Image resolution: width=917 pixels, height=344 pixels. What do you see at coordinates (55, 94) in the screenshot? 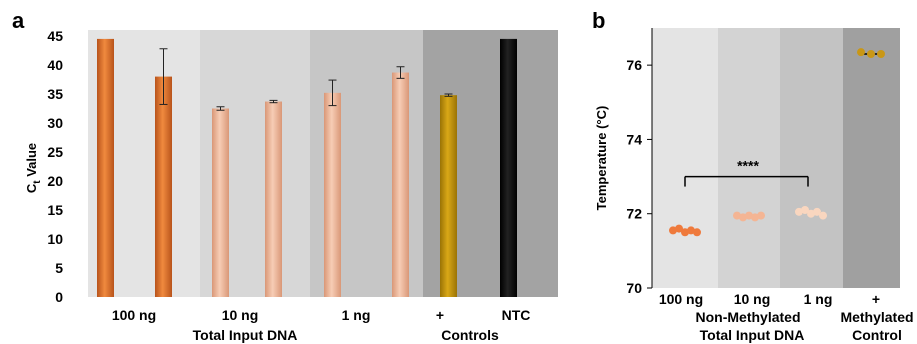
I see `y-tick-label: 35` at bounding box center [55, 94].